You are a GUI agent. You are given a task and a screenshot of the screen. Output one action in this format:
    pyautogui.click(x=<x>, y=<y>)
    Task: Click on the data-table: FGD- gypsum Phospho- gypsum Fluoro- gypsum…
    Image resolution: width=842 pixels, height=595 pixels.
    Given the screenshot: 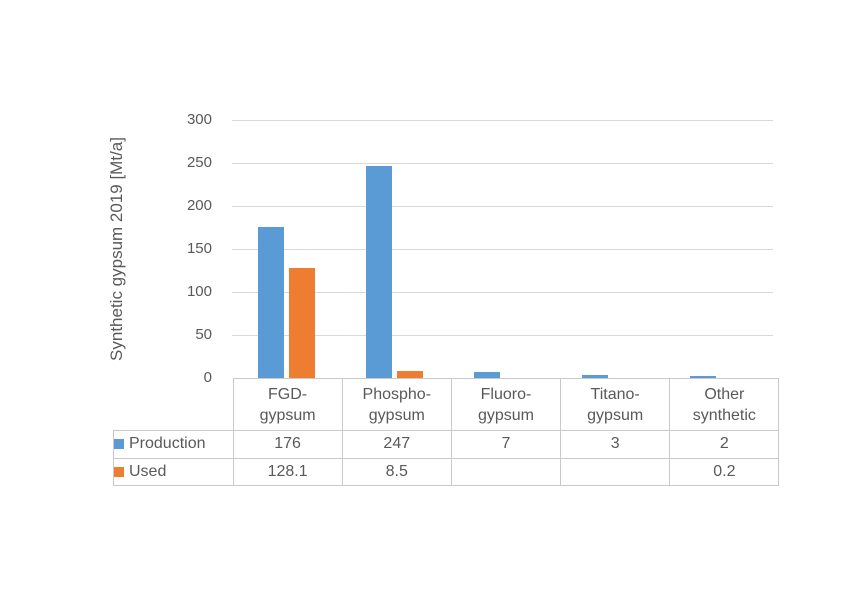 What is the action you would take?
    pyautogui.click(x=446, y=432)
    